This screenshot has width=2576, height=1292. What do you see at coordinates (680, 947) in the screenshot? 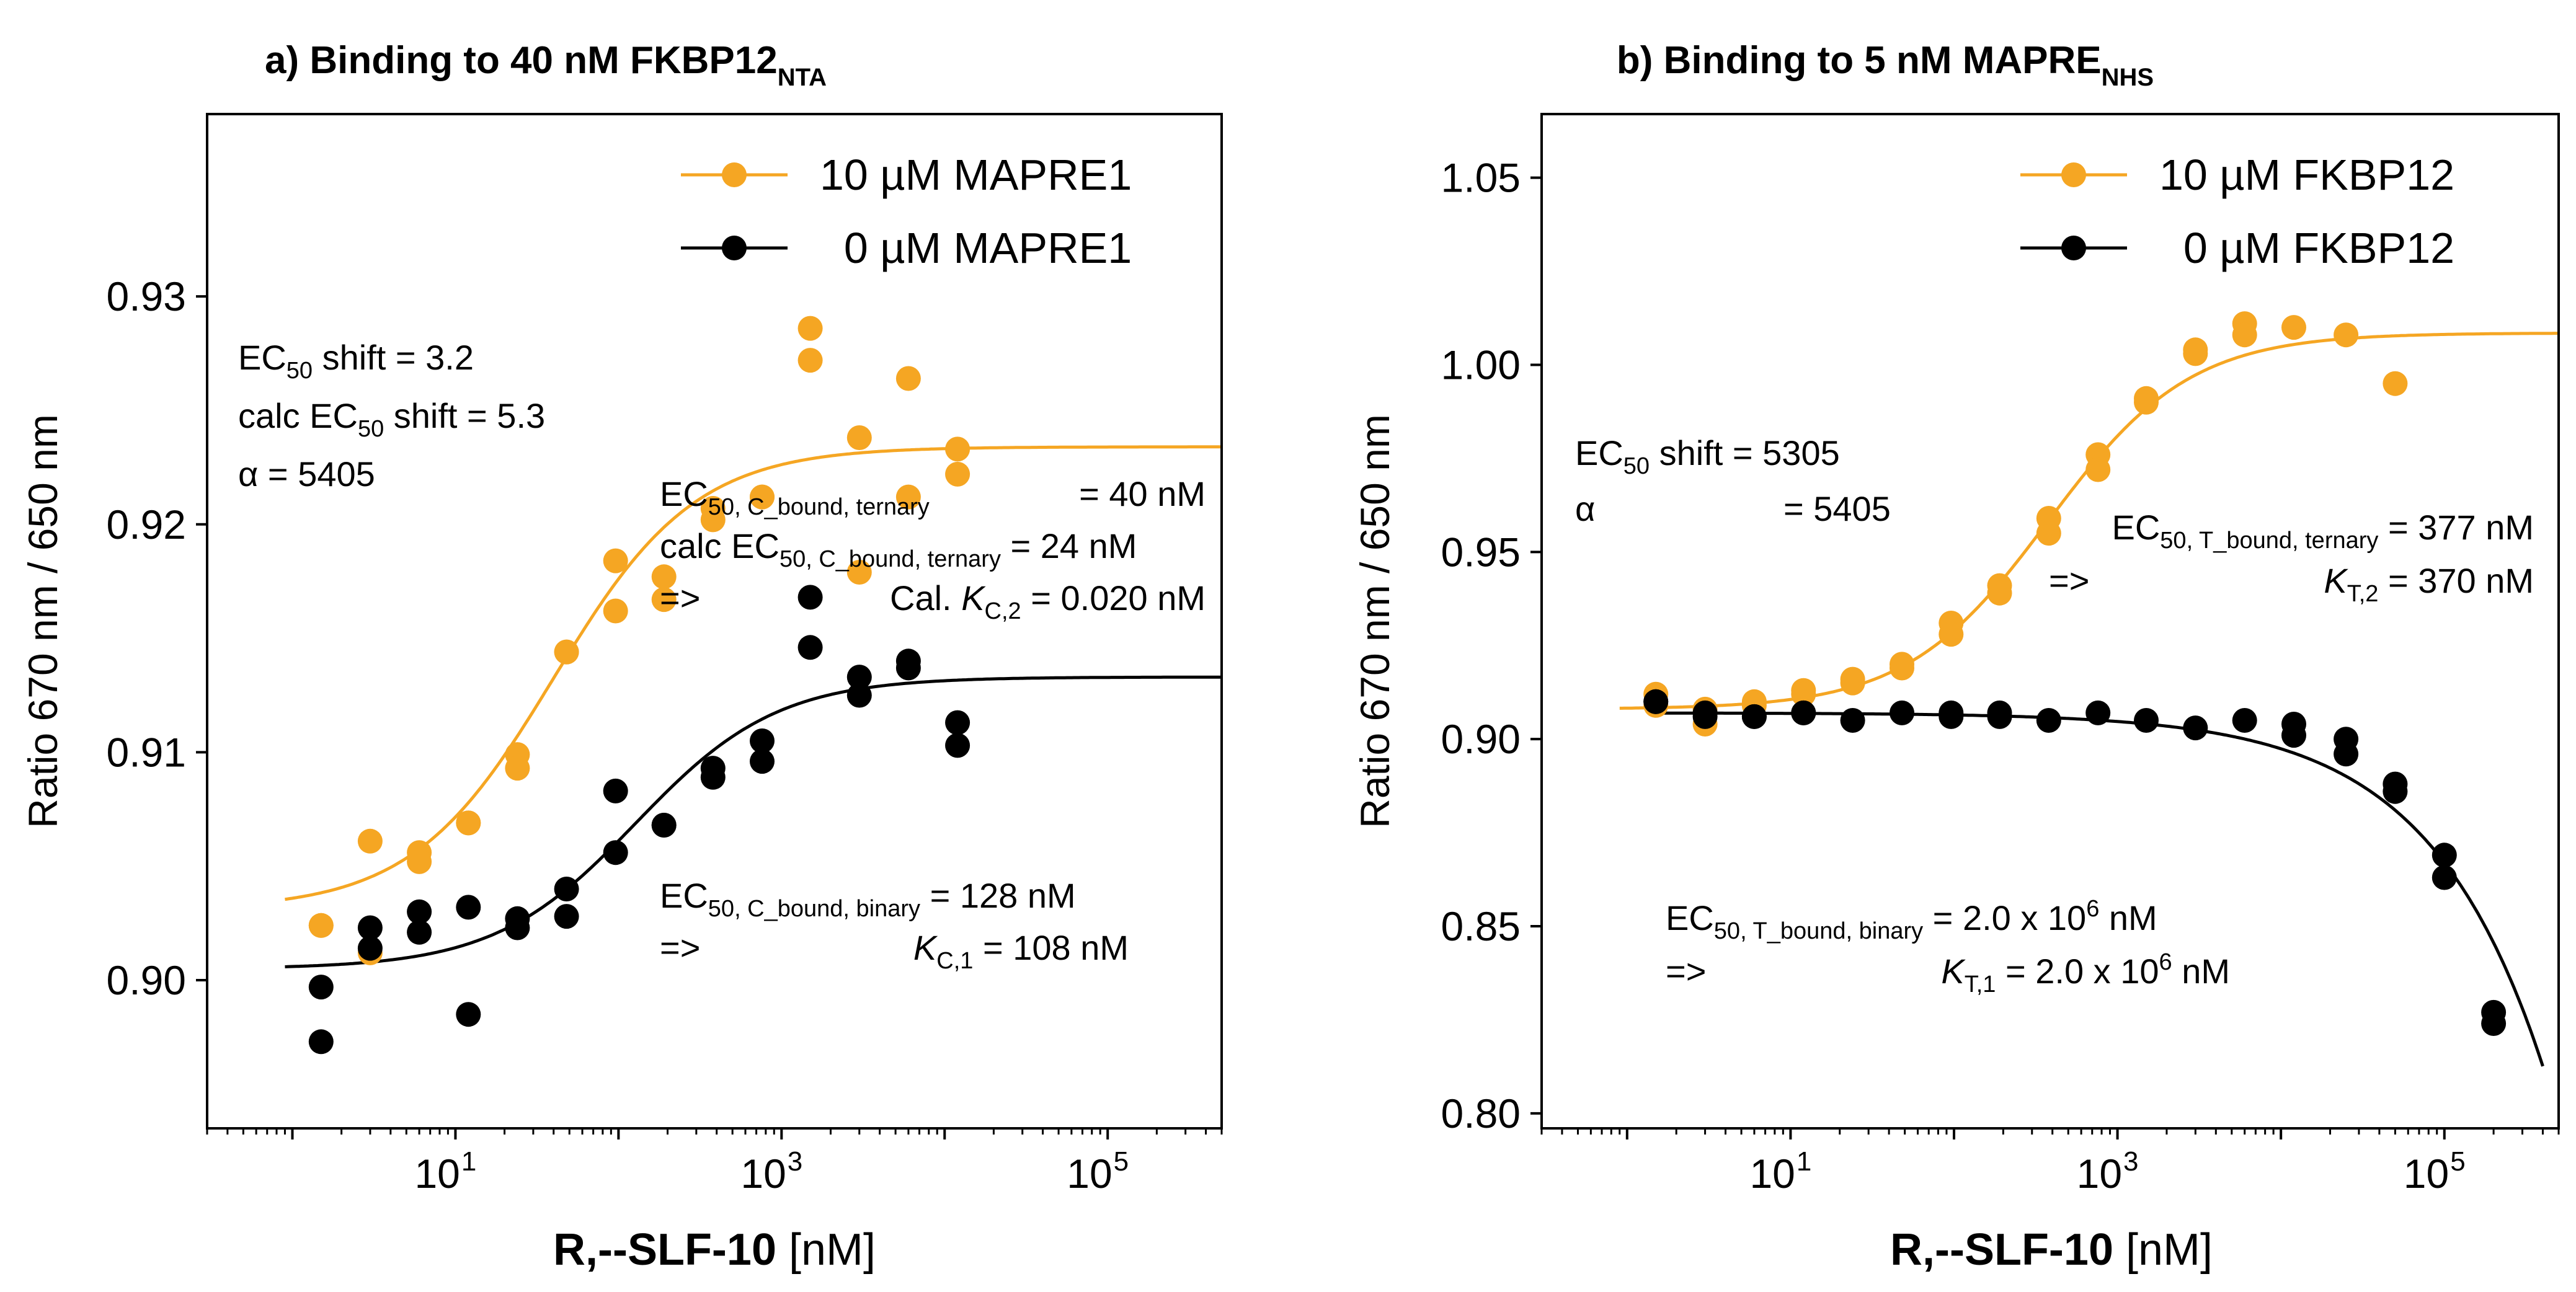
I see `a-binary-arrow: =>` at bounding box center [680, 947].